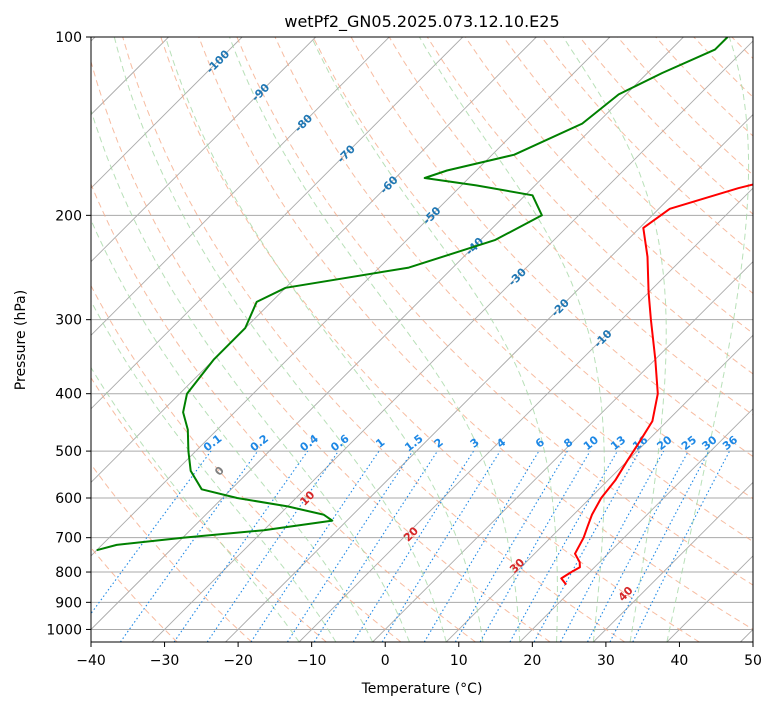  Describe the element at coordinates (475, 443) in the screenshot. I see `mixing-ratio-label: 3` at that location.